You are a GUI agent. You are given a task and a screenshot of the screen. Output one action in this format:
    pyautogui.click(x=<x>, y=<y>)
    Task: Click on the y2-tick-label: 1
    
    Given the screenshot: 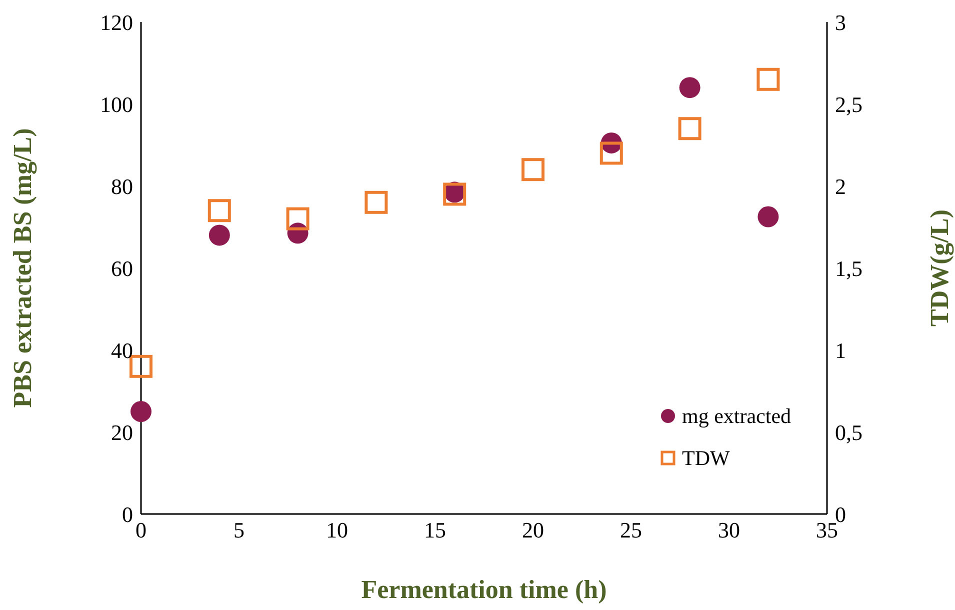 What is the action you would take?
    pyautogui.click(x=840, y=350)
    